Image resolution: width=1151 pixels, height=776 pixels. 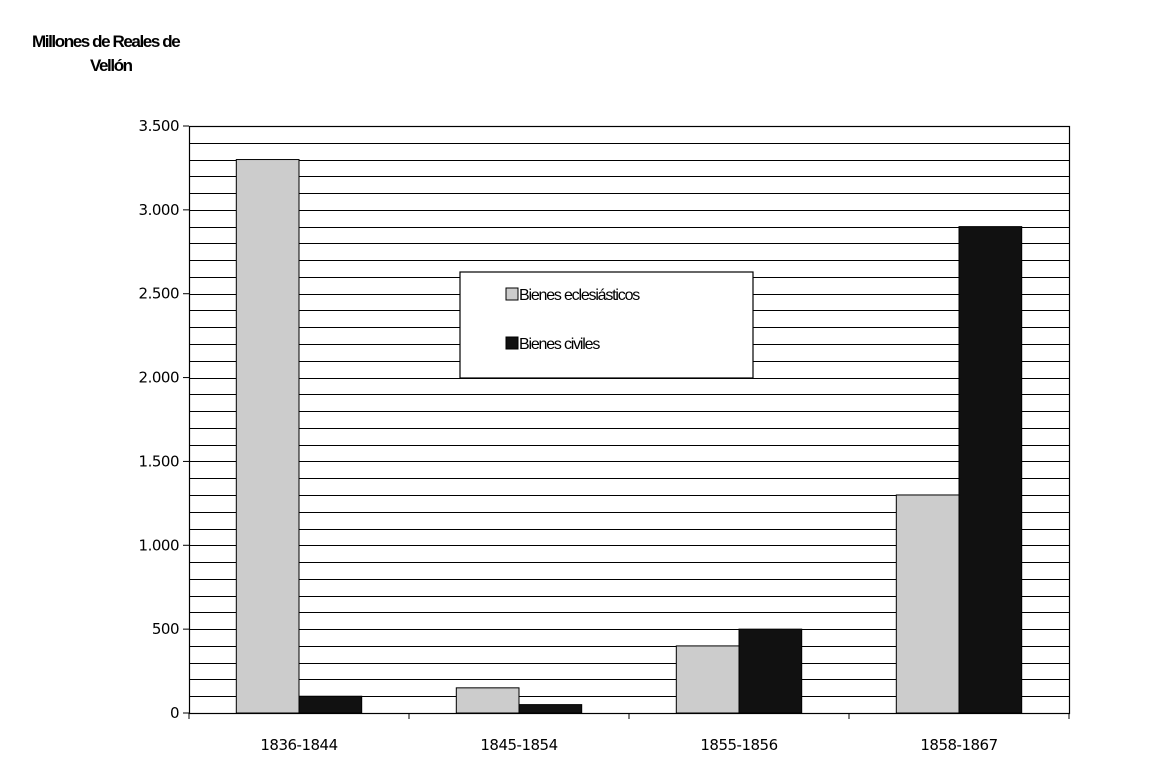 I want to click on x-axis: 1836-1844 1845-1854 1855-1856 1858-1867, so click(x=629, y=733).